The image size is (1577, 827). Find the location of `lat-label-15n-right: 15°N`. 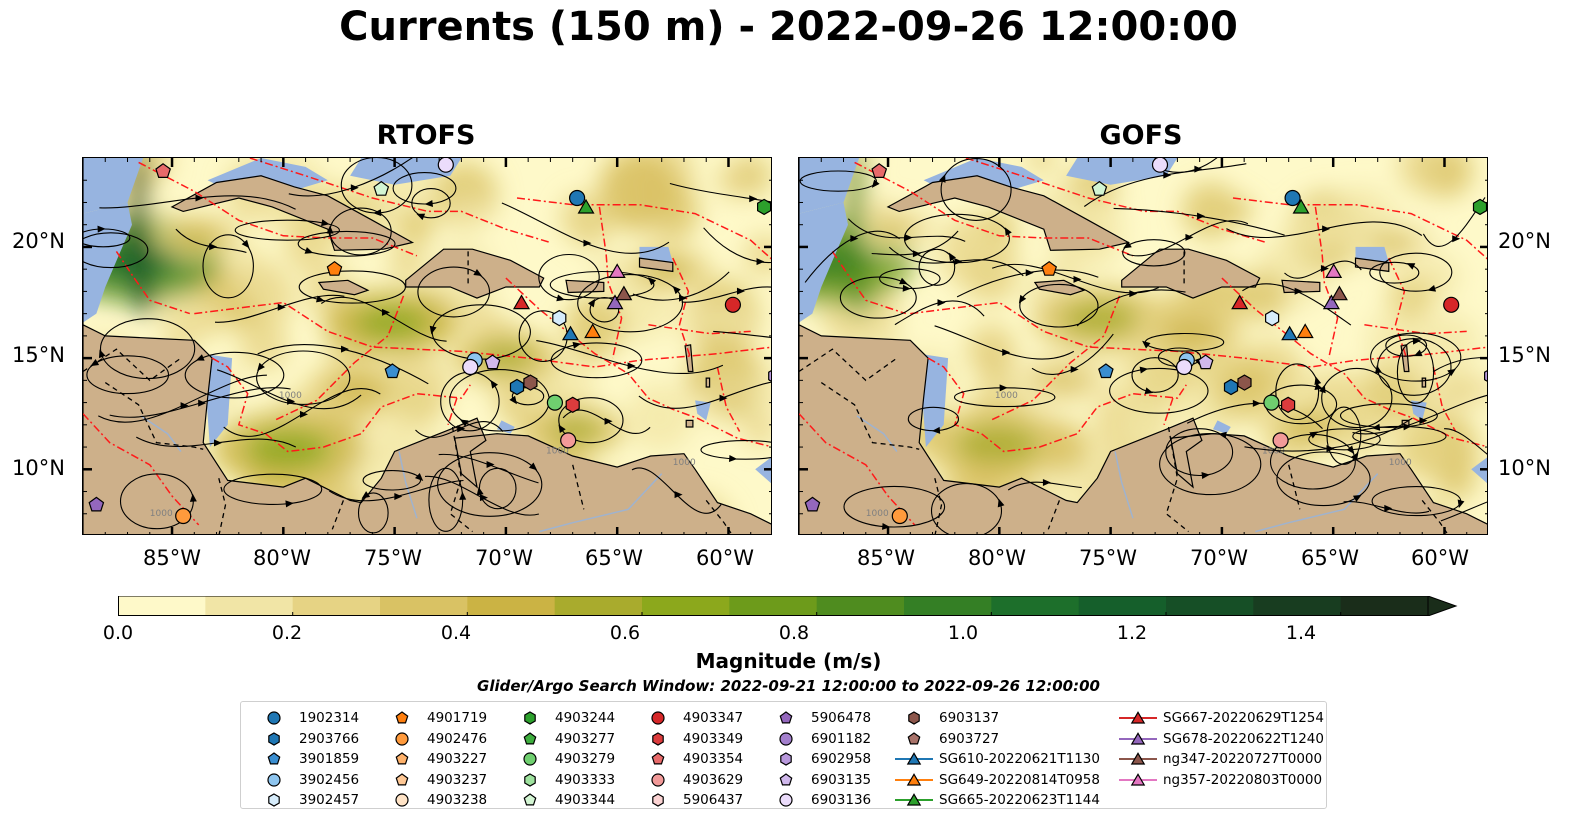

lat-label-15n-right: 15°N is located at coordinates (1524, 355).